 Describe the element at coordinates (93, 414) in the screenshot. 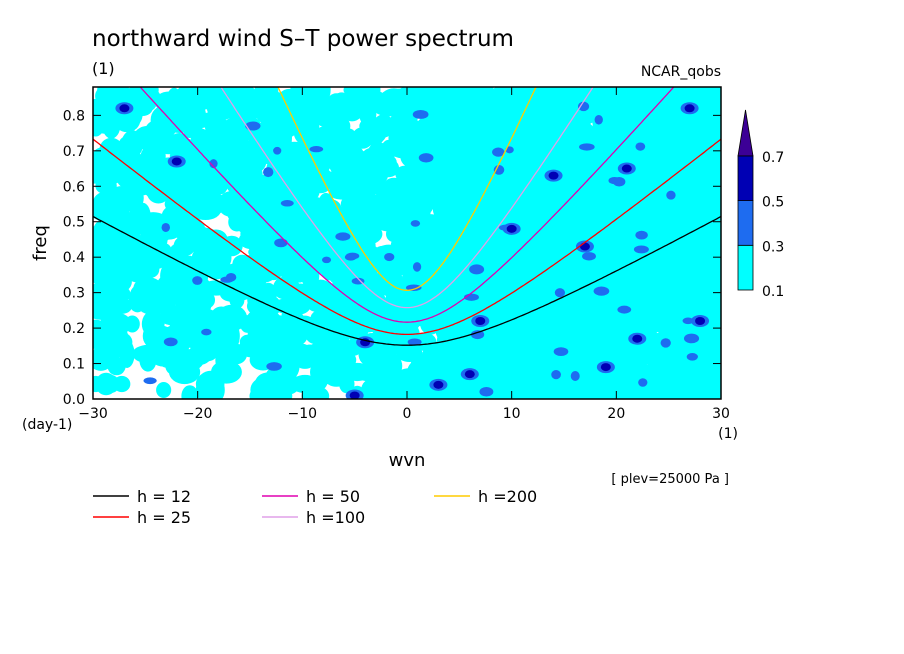

I see `x-tick-label: −30` at that location.